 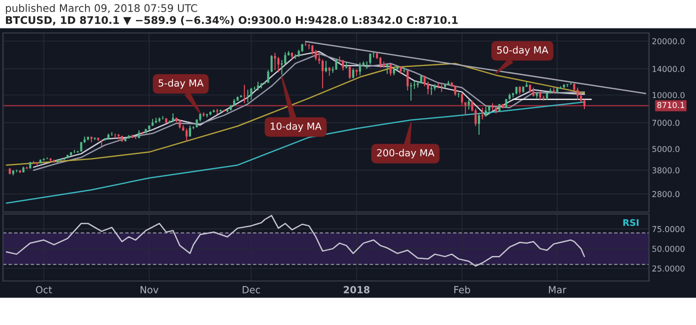 What do you see at coordinates (668, 95) in the screenshot?
I see `y-tick-label: 10000.0` at bounding box center [668, 95].